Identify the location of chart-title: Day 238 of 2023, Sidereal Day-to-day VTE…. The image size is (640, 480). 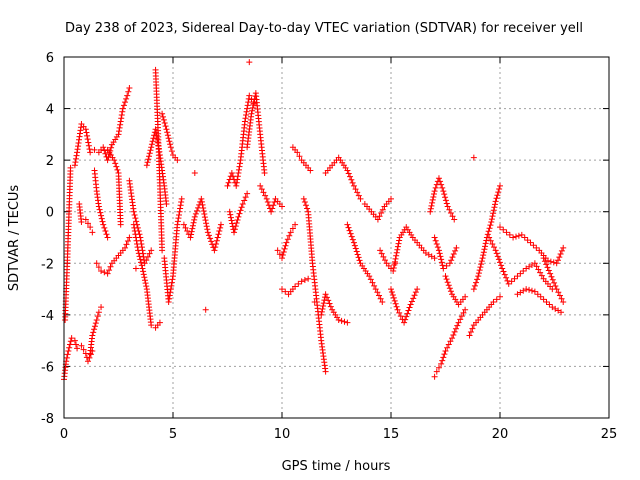
(324, 28).